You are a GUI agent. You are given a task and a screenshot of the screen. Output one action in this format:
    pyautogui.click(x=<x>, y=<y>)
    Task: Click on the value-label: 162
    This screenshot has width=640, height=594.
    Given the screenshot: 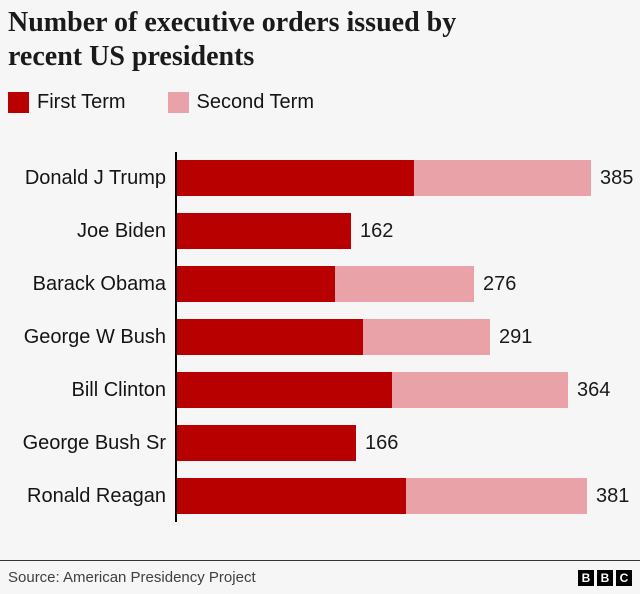 What is the action you would take?
    pyautogui.click(x=377, y=231)
    